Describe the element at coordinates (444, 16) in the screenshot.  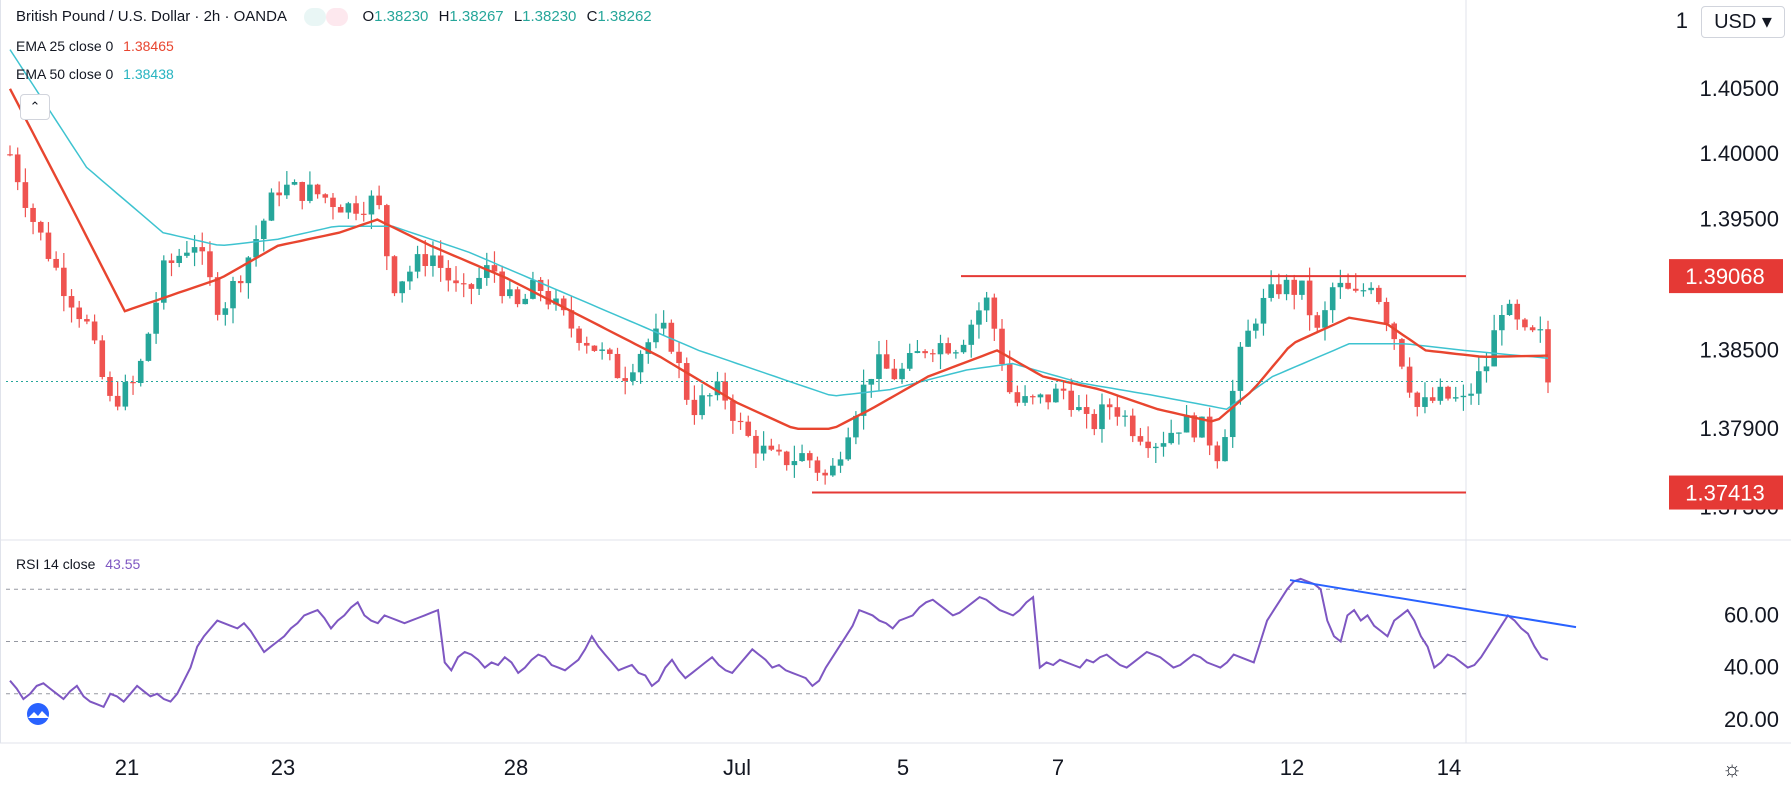
I see `high-label: H` at that location.